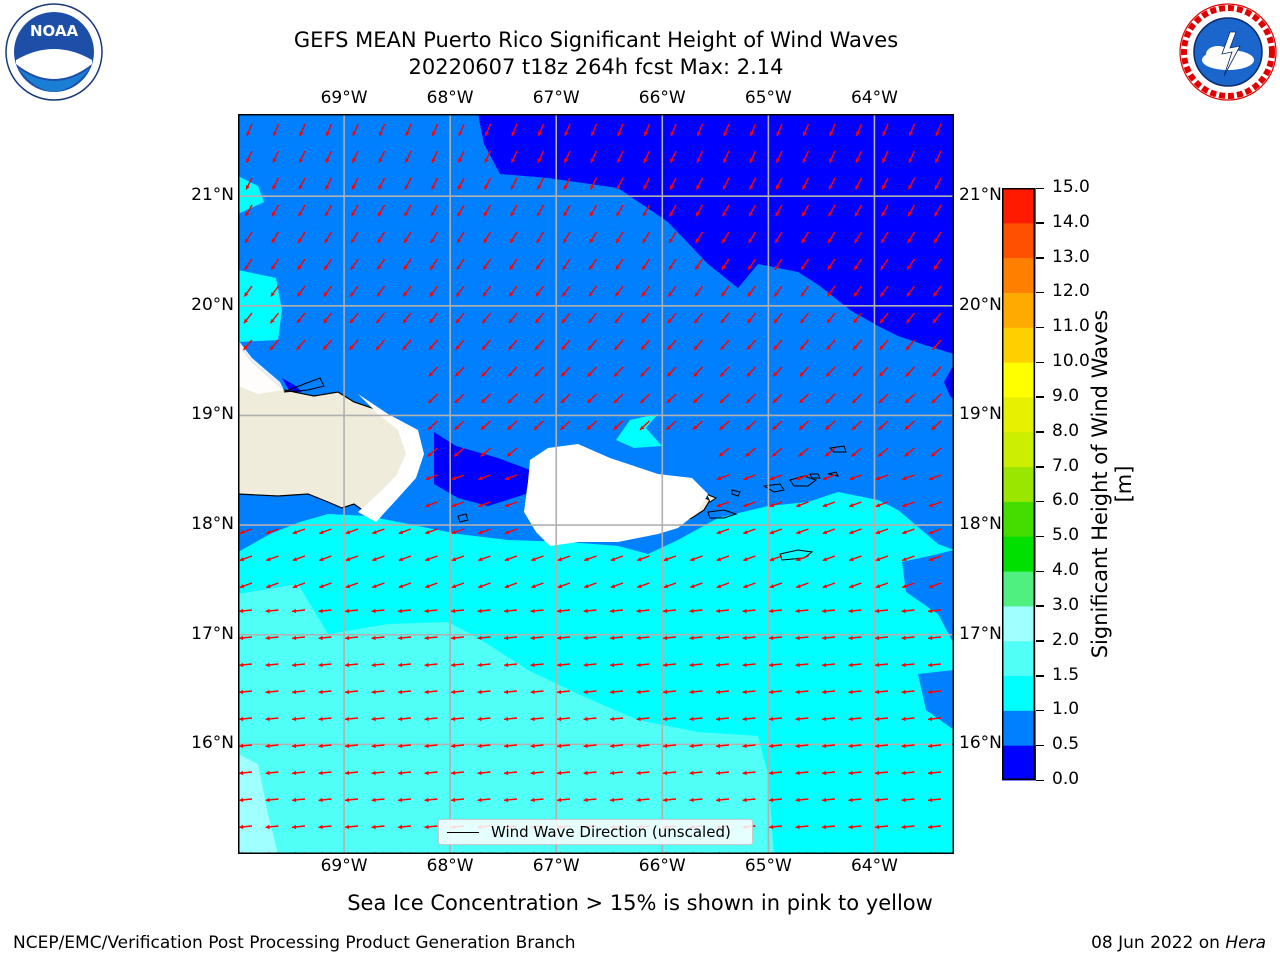  I want to click on colorbar-tick-label: 5.0, so click(1066, 535).